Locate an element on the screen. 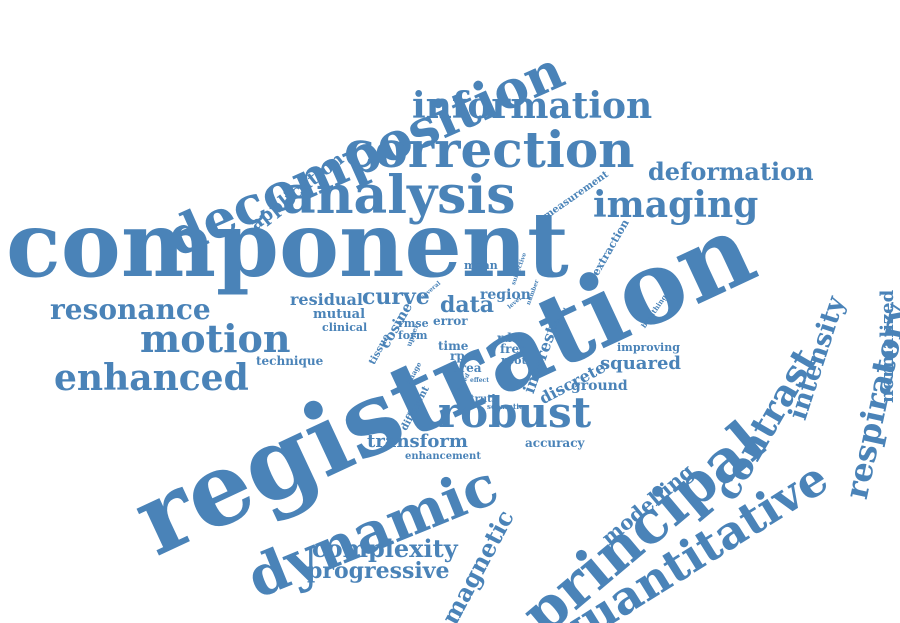  word-component: component is located at coordinates (287, 245).